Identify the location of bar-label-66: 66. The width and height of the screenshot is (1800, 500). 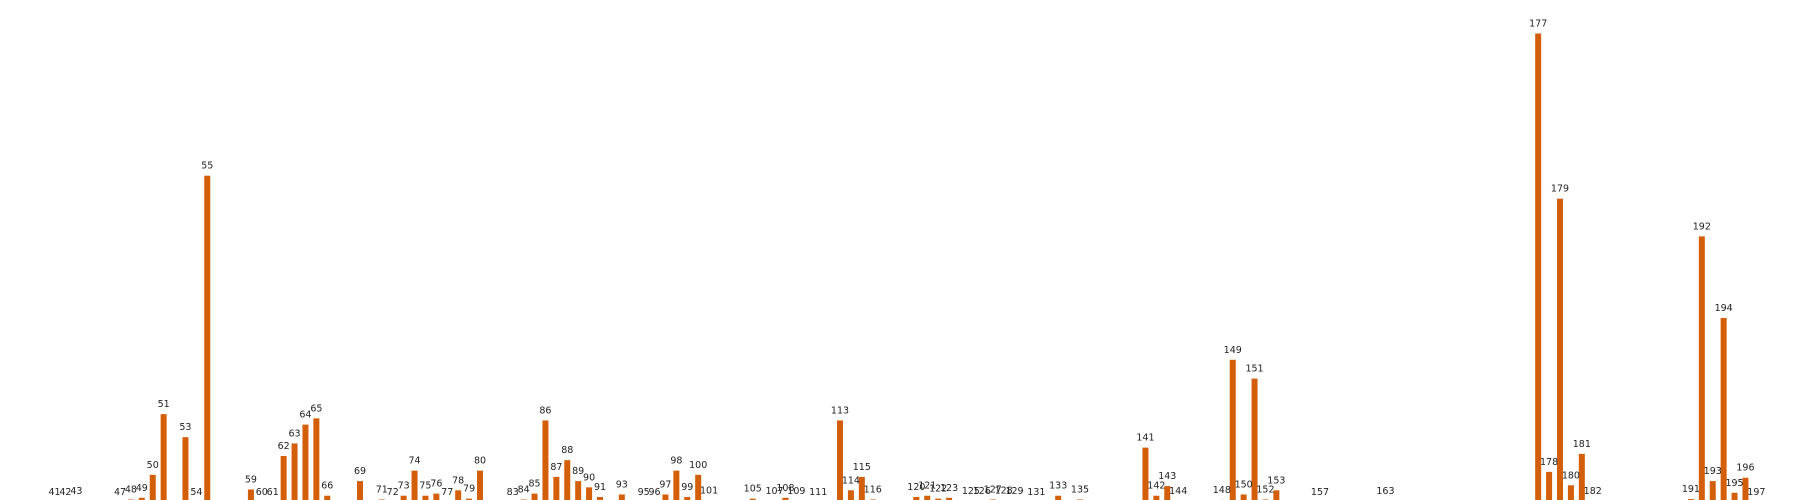
(327, 486).